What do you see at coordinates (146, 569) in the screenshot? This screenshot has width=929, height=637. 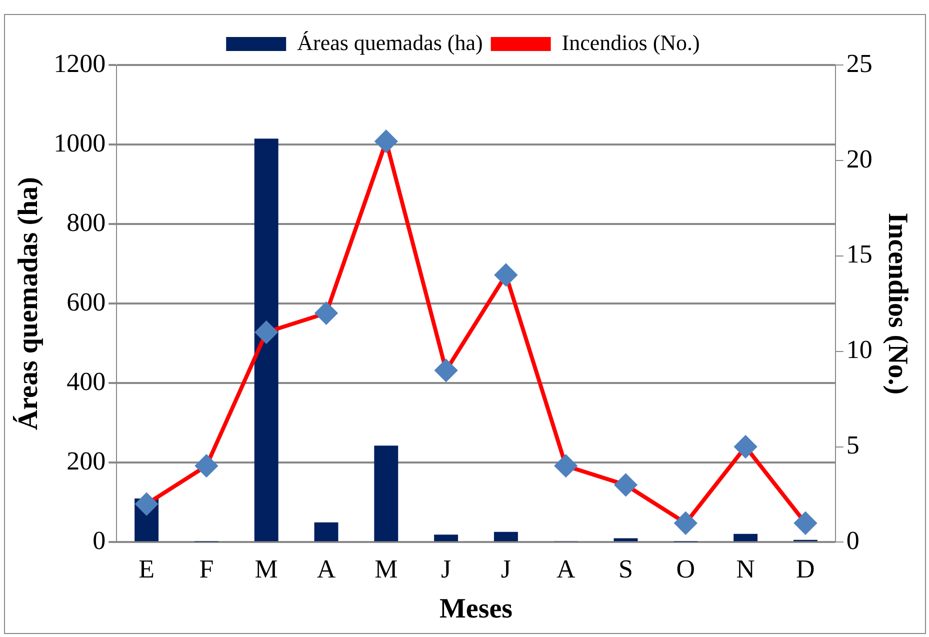 I see `x-tick-label: E` at bounding box center [146, 569].